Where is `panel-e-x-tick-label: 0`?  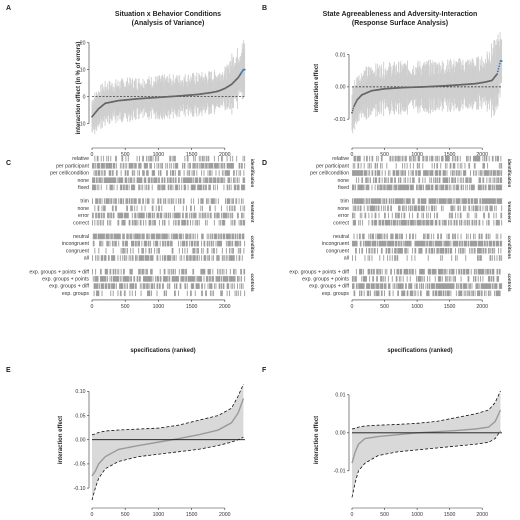 panel-e-x-tick-label: 0 is located at coordinates (92, 515).